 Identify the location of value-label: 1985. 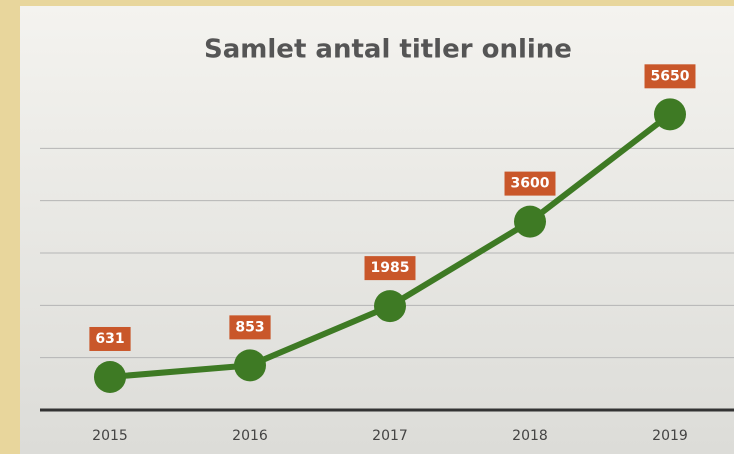
(390, 268).